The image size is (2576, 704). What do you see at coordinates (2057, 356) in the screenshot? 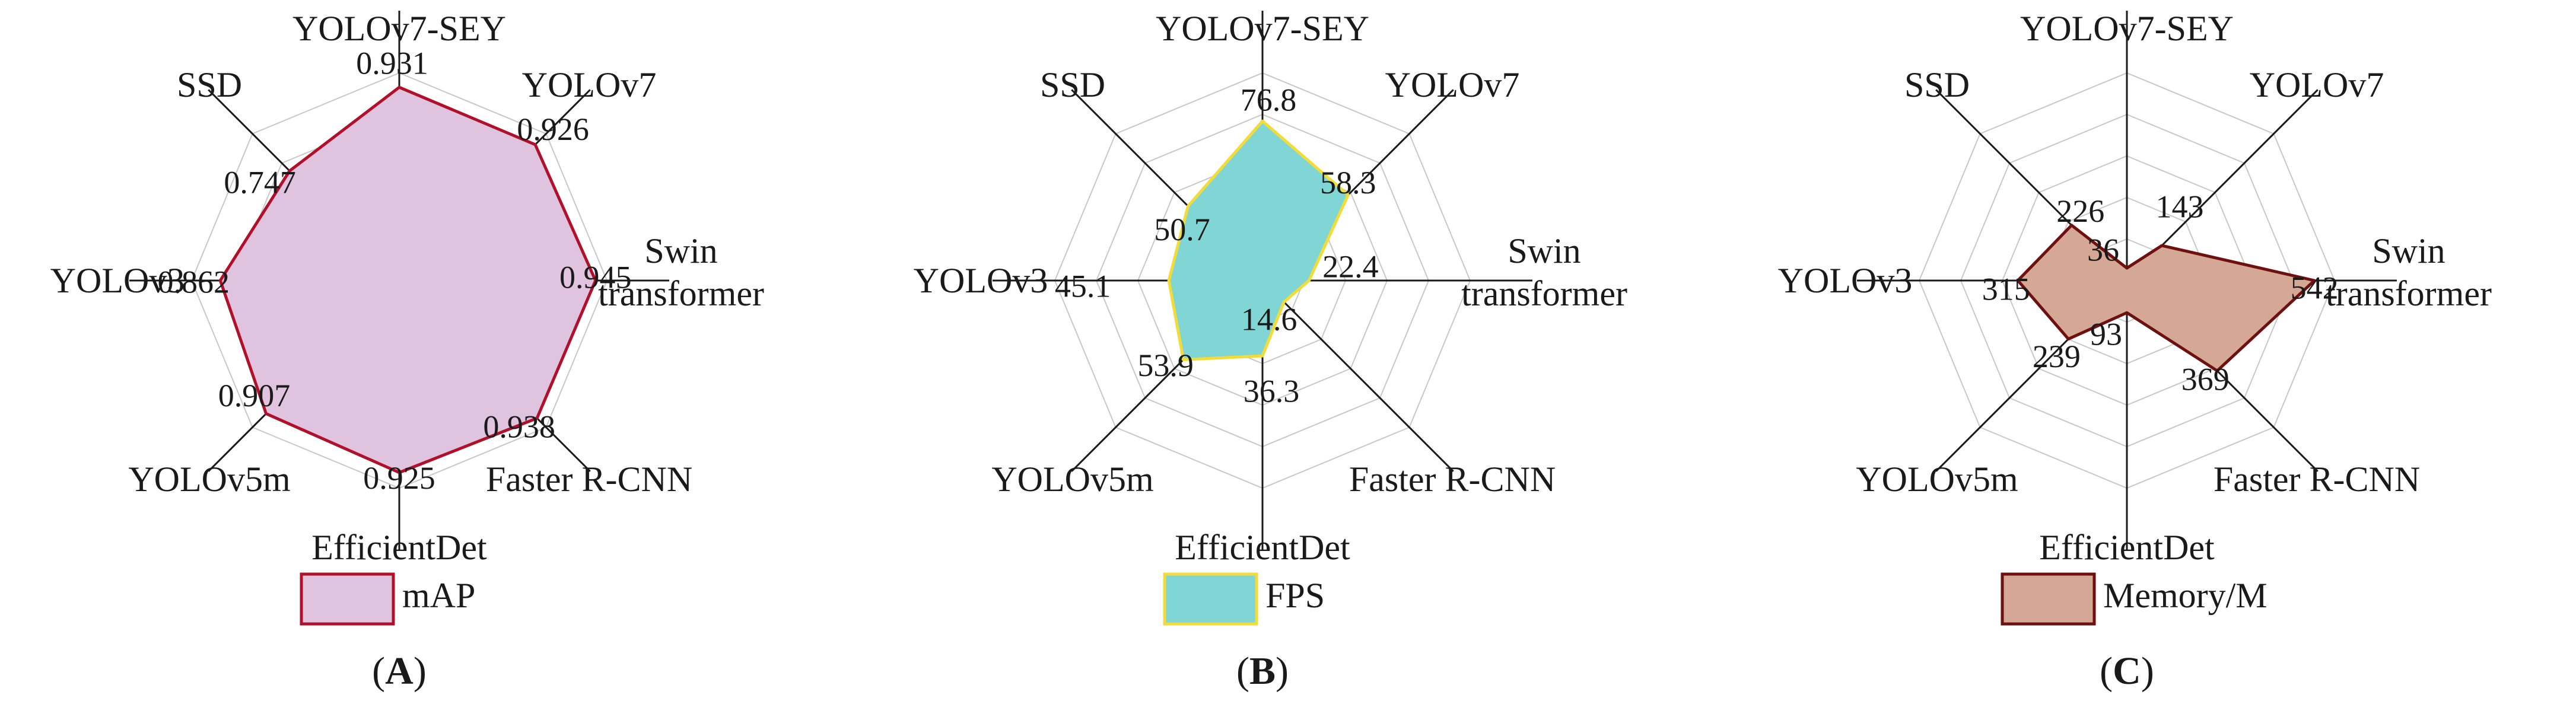
I see `data-label: 239` at bounding box center [2057, 356].